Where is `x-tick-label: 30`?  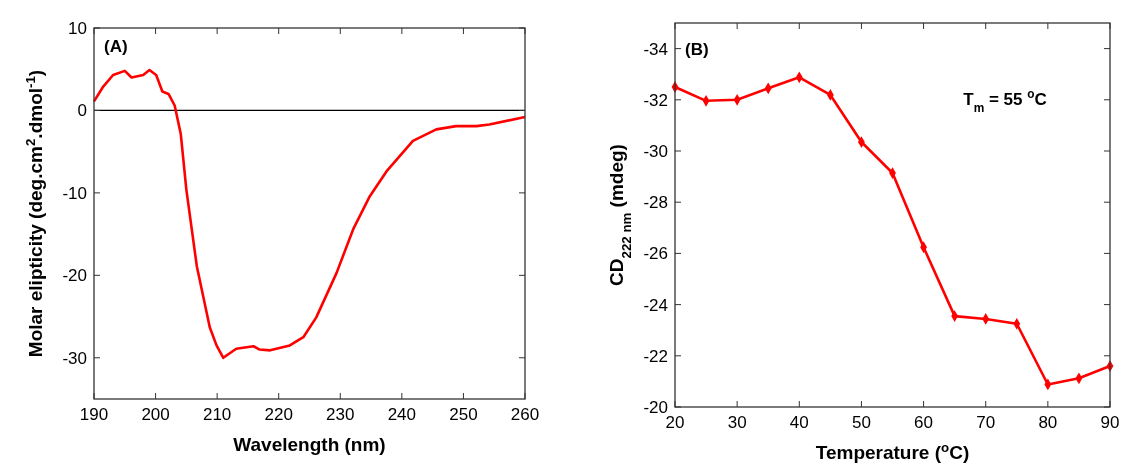
x-tick-label: 30 is located at coordinates (737, 422).